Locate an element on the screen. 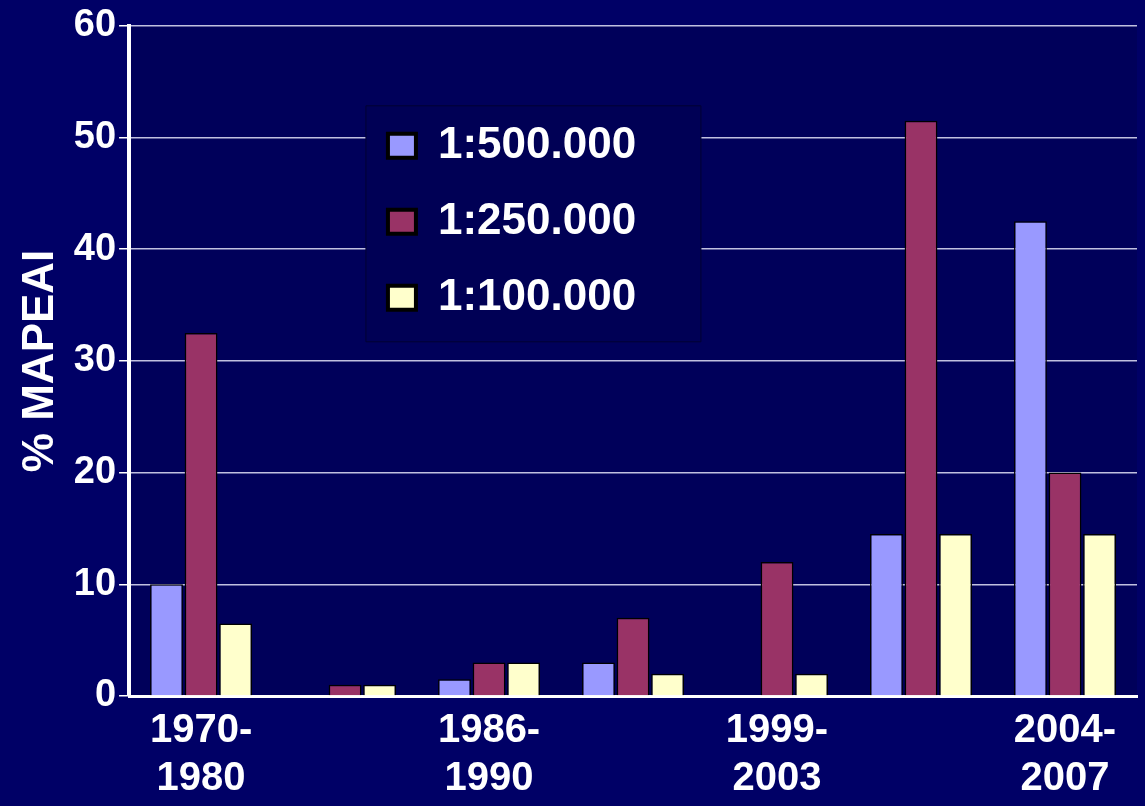 The image size is (1145, 806). x-tick-label: 1970-1980 is located at coordinates (201, 752).